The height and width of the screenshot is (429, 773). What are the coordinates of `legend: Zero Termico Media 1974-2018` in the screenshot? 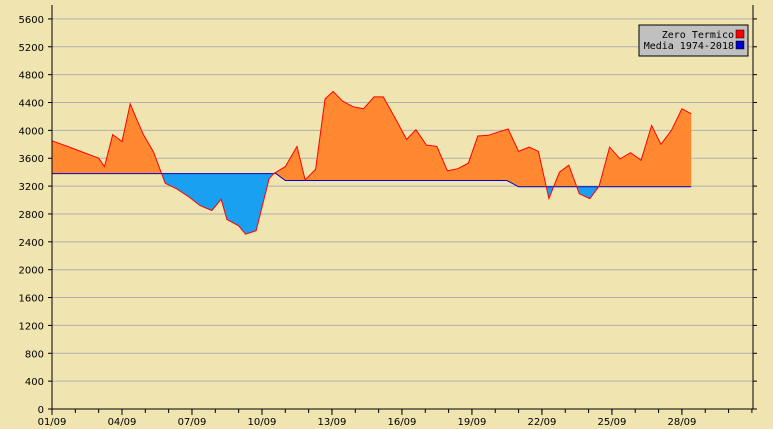 It's located at (693, 40).